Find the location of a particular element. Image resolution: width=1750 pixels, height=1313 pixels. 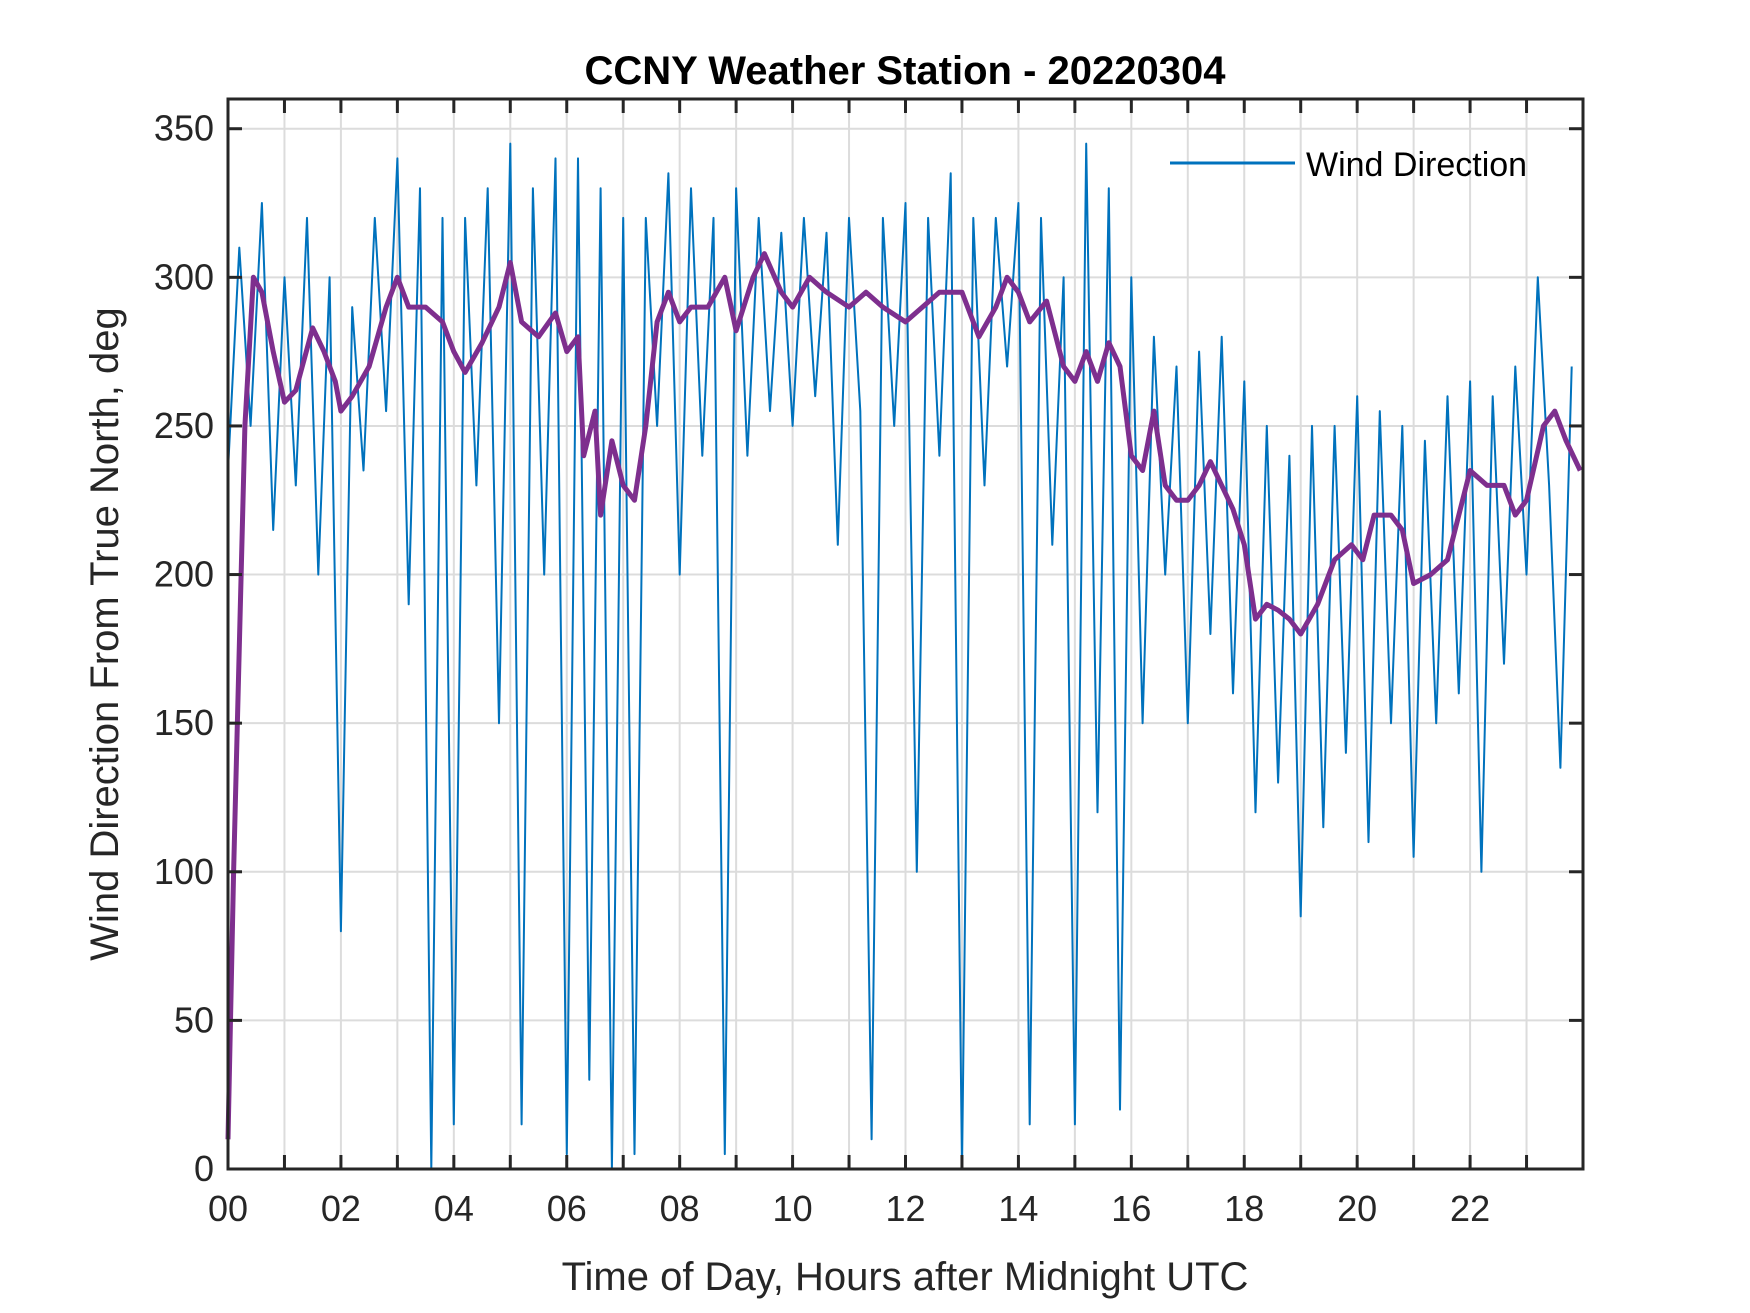

x-tick-label: 06 is located at coordinates (567, 1208).